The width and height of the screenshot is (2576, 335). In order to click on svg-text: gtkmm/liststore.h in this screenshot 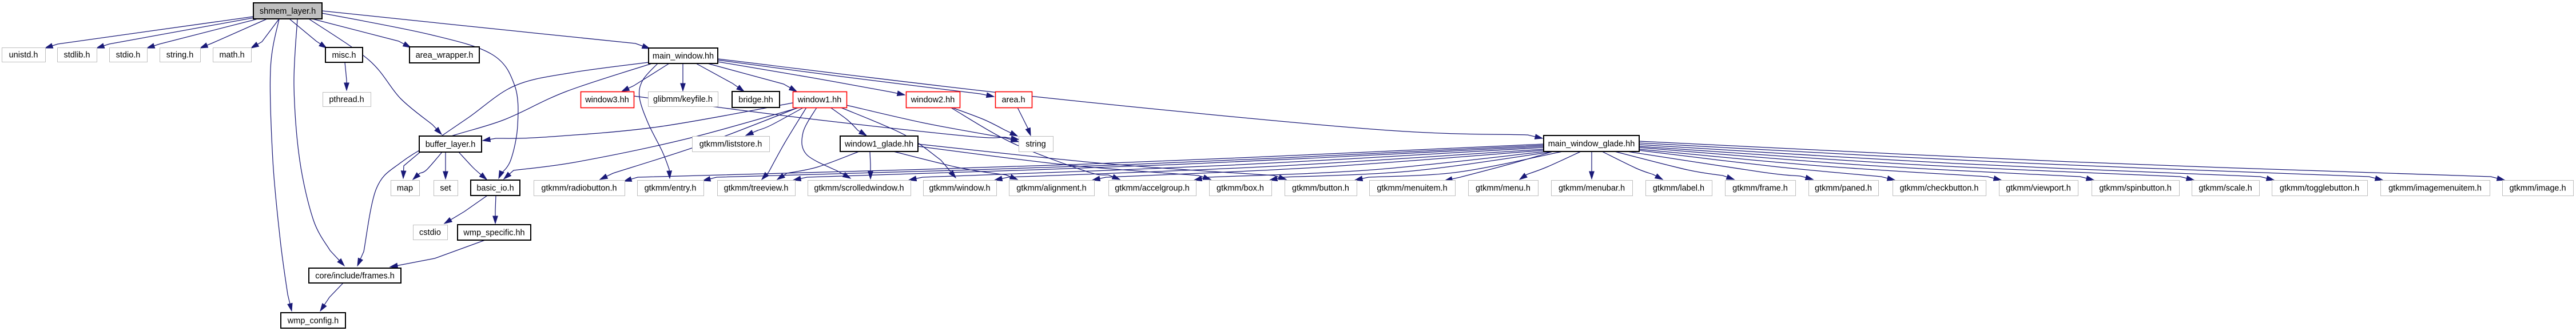, I will do `click(730, 144)`.